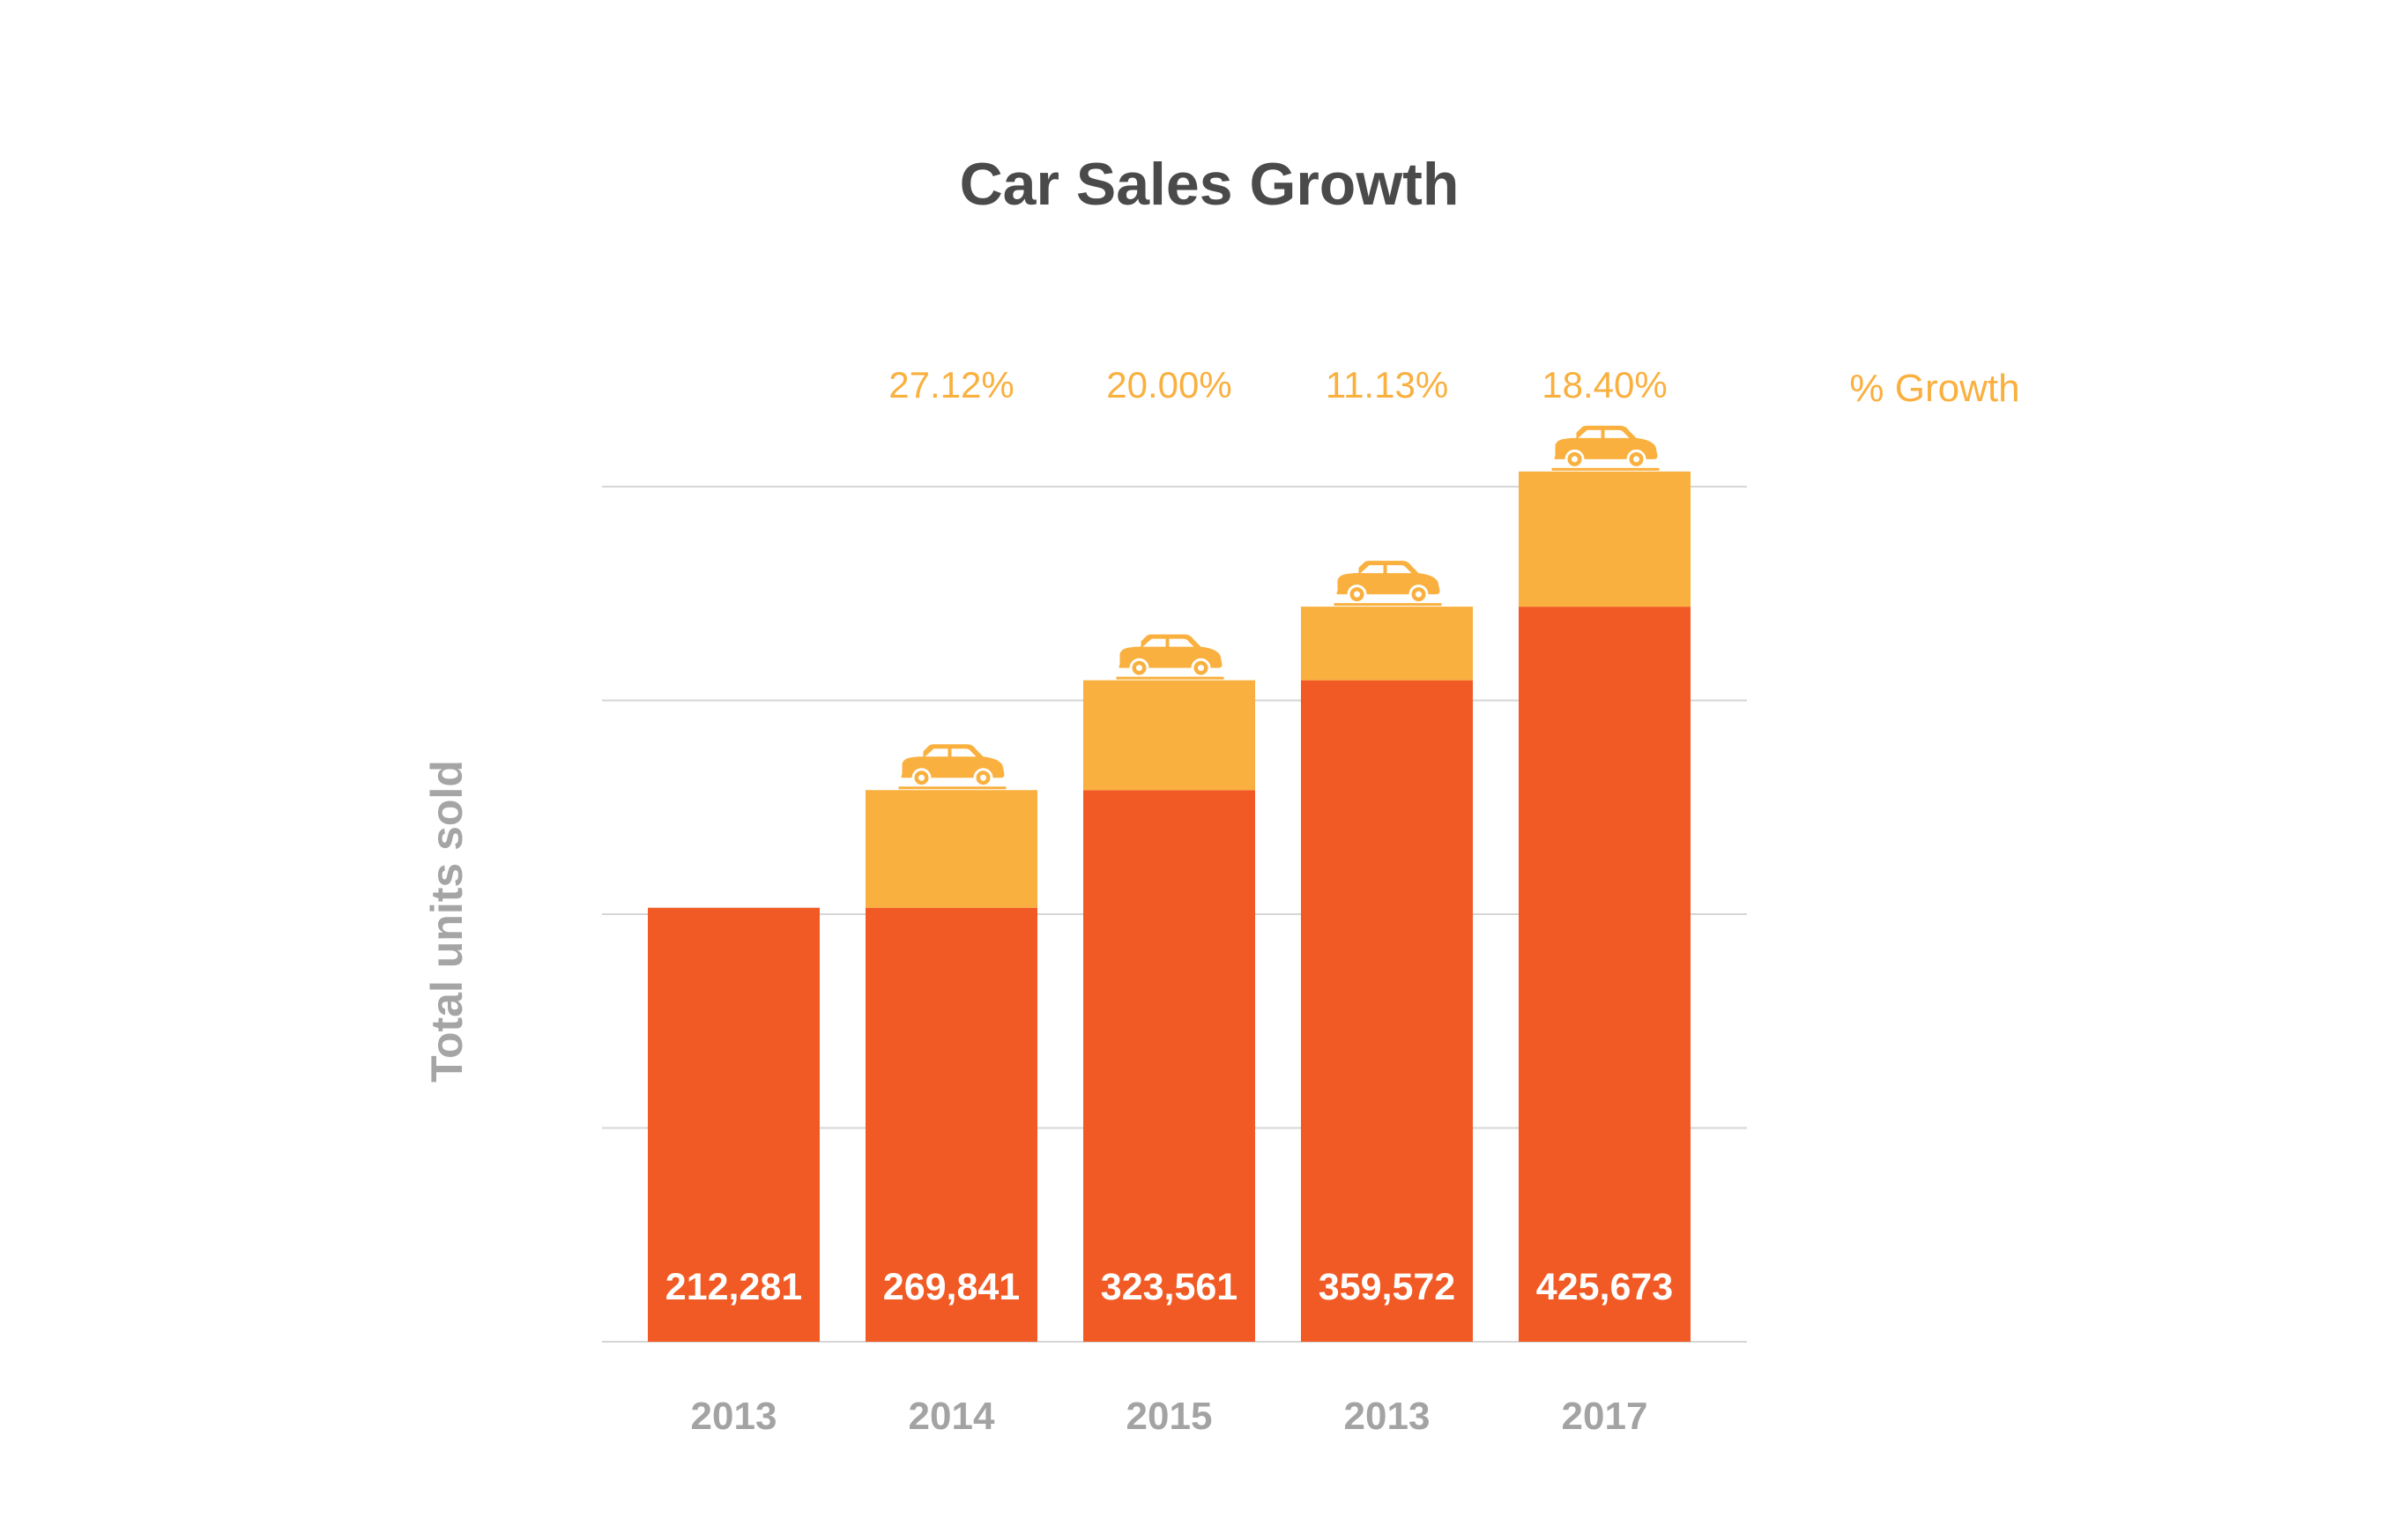 Image resolution: width=2408 pixels, height=1526 pixels. What do you see at coordinates (1934, 389) in the screenshot?
I see `growth-legend: % Growth` at bounding box center [1934, 389].